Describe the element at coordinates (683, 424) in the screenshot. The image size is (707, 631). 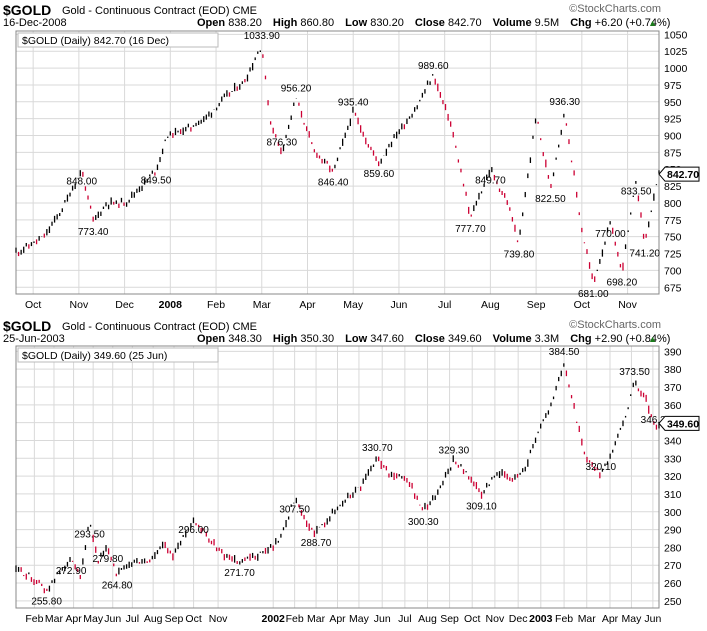
I see `last-price-label: 349.60` at that location.